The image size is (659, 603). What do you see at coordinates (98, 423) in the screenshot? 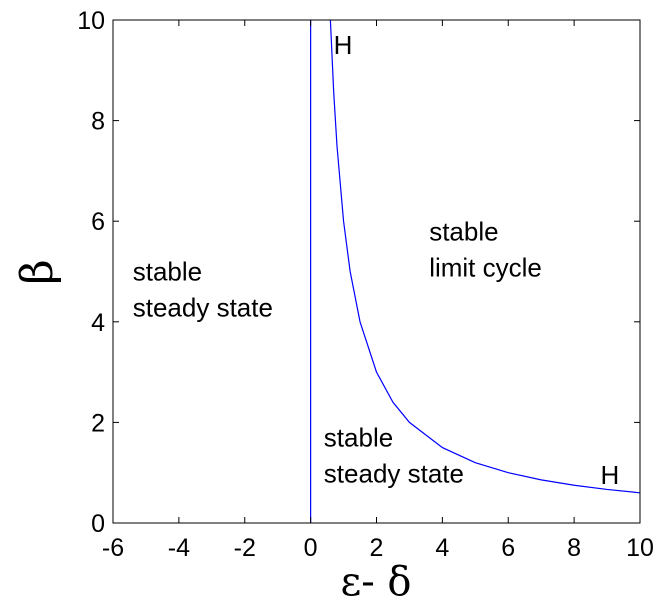
I see `y-tick-label: 2` at bounding box center [98, 423].